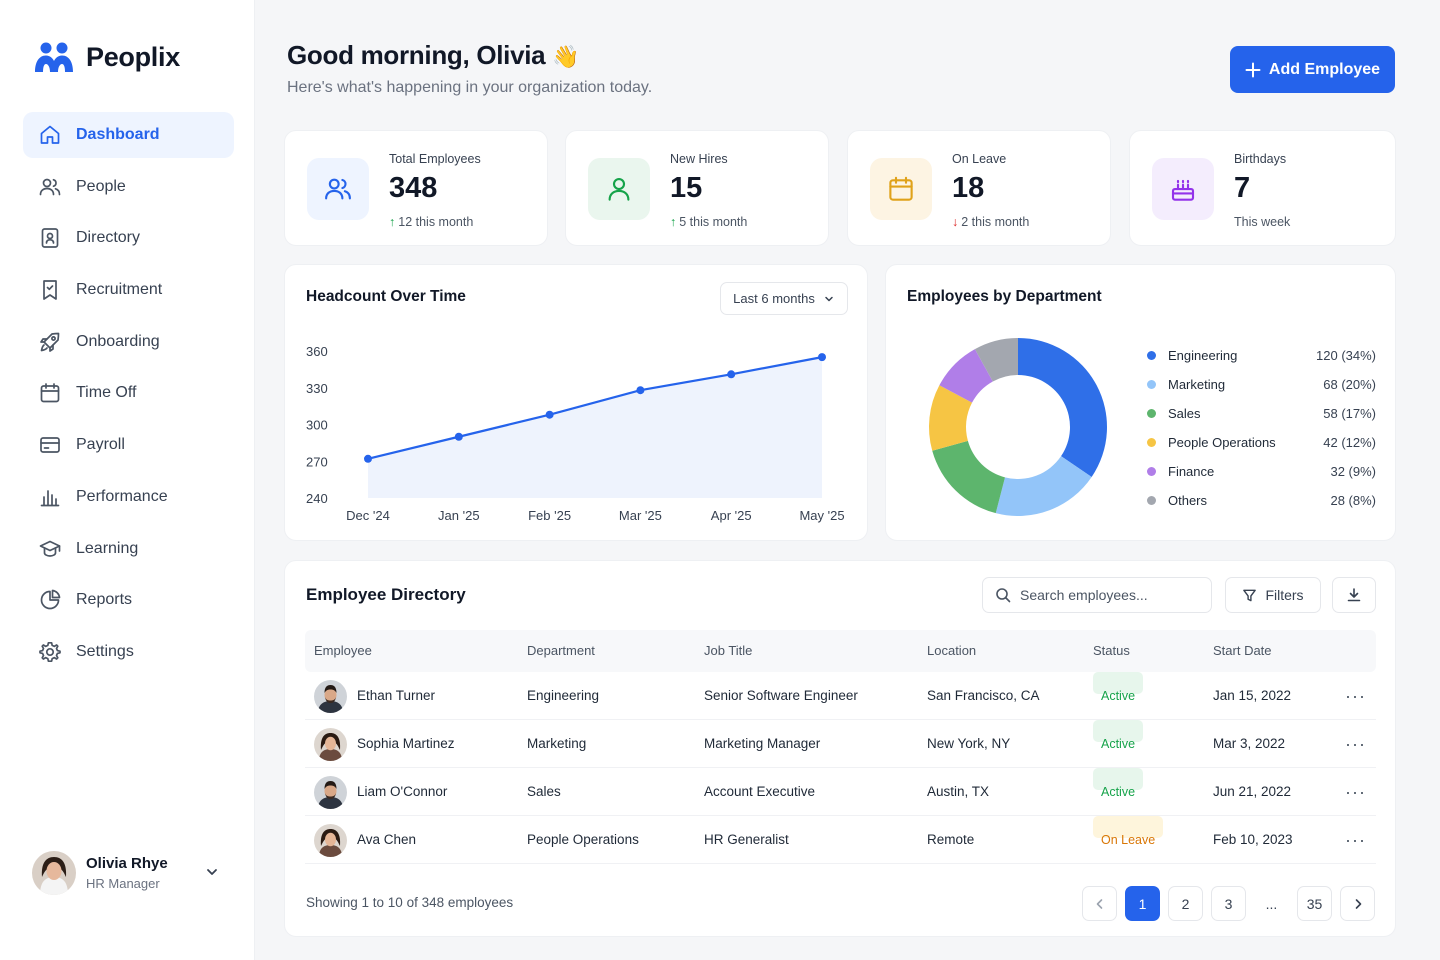  Describe the element at coordinates (50, 134) in the screenshot. I see `home-icon` at that location.